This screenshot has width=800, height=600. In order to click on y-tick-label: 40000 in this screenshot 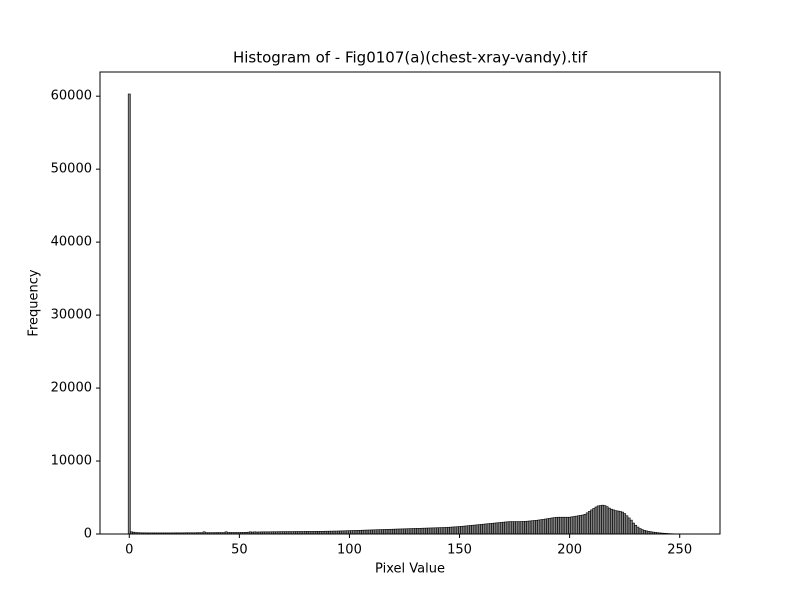, I will do `click(71, 242)`.